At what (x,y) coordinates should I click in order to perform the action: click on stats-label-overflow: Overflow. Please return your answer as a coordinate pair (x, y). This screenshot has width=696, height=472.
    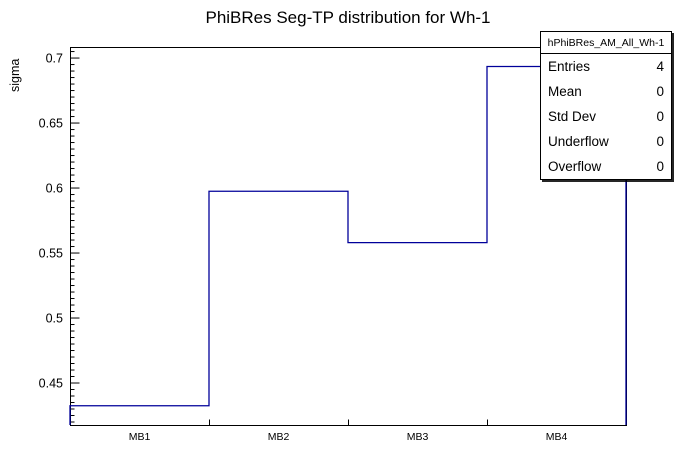
    Looking at the image, I should click on (575, 166).